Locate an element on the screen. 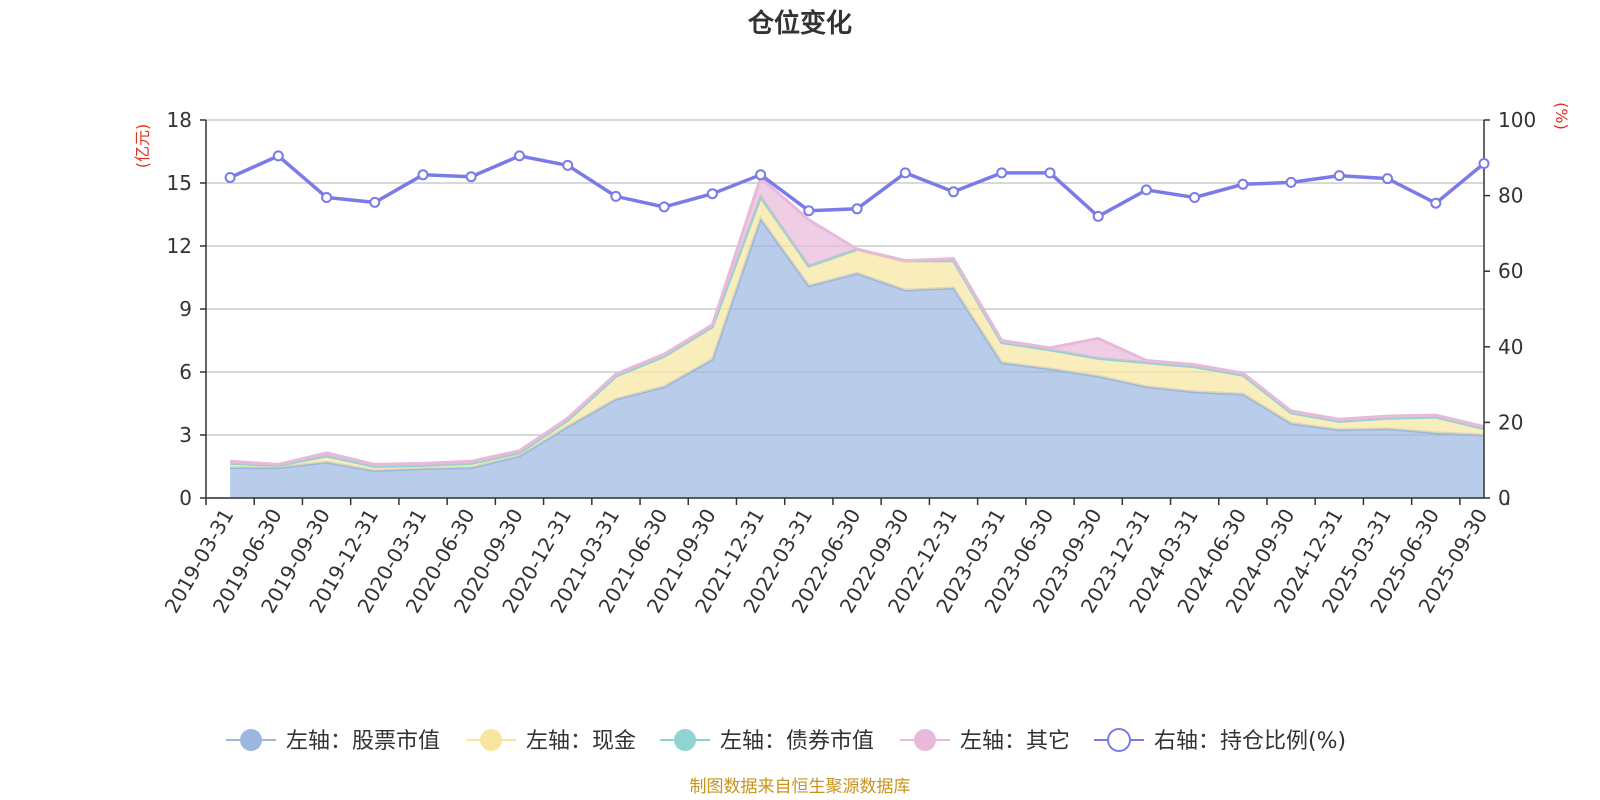 Image resolution: width=1600 pixels, height=800 pixels. ratio-line-series is located at coordinates (857, 186).